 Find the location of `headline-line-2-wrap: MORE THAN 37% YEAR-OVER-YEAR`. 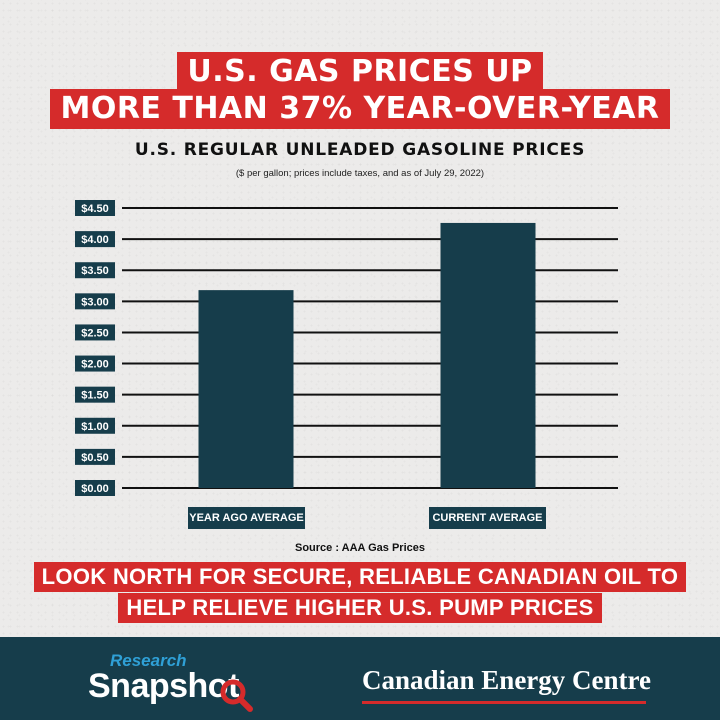

headline-line-2-wrap: MORE THAN 37% YEAR-OVER-YEAR is located at coordinates (360, 109).